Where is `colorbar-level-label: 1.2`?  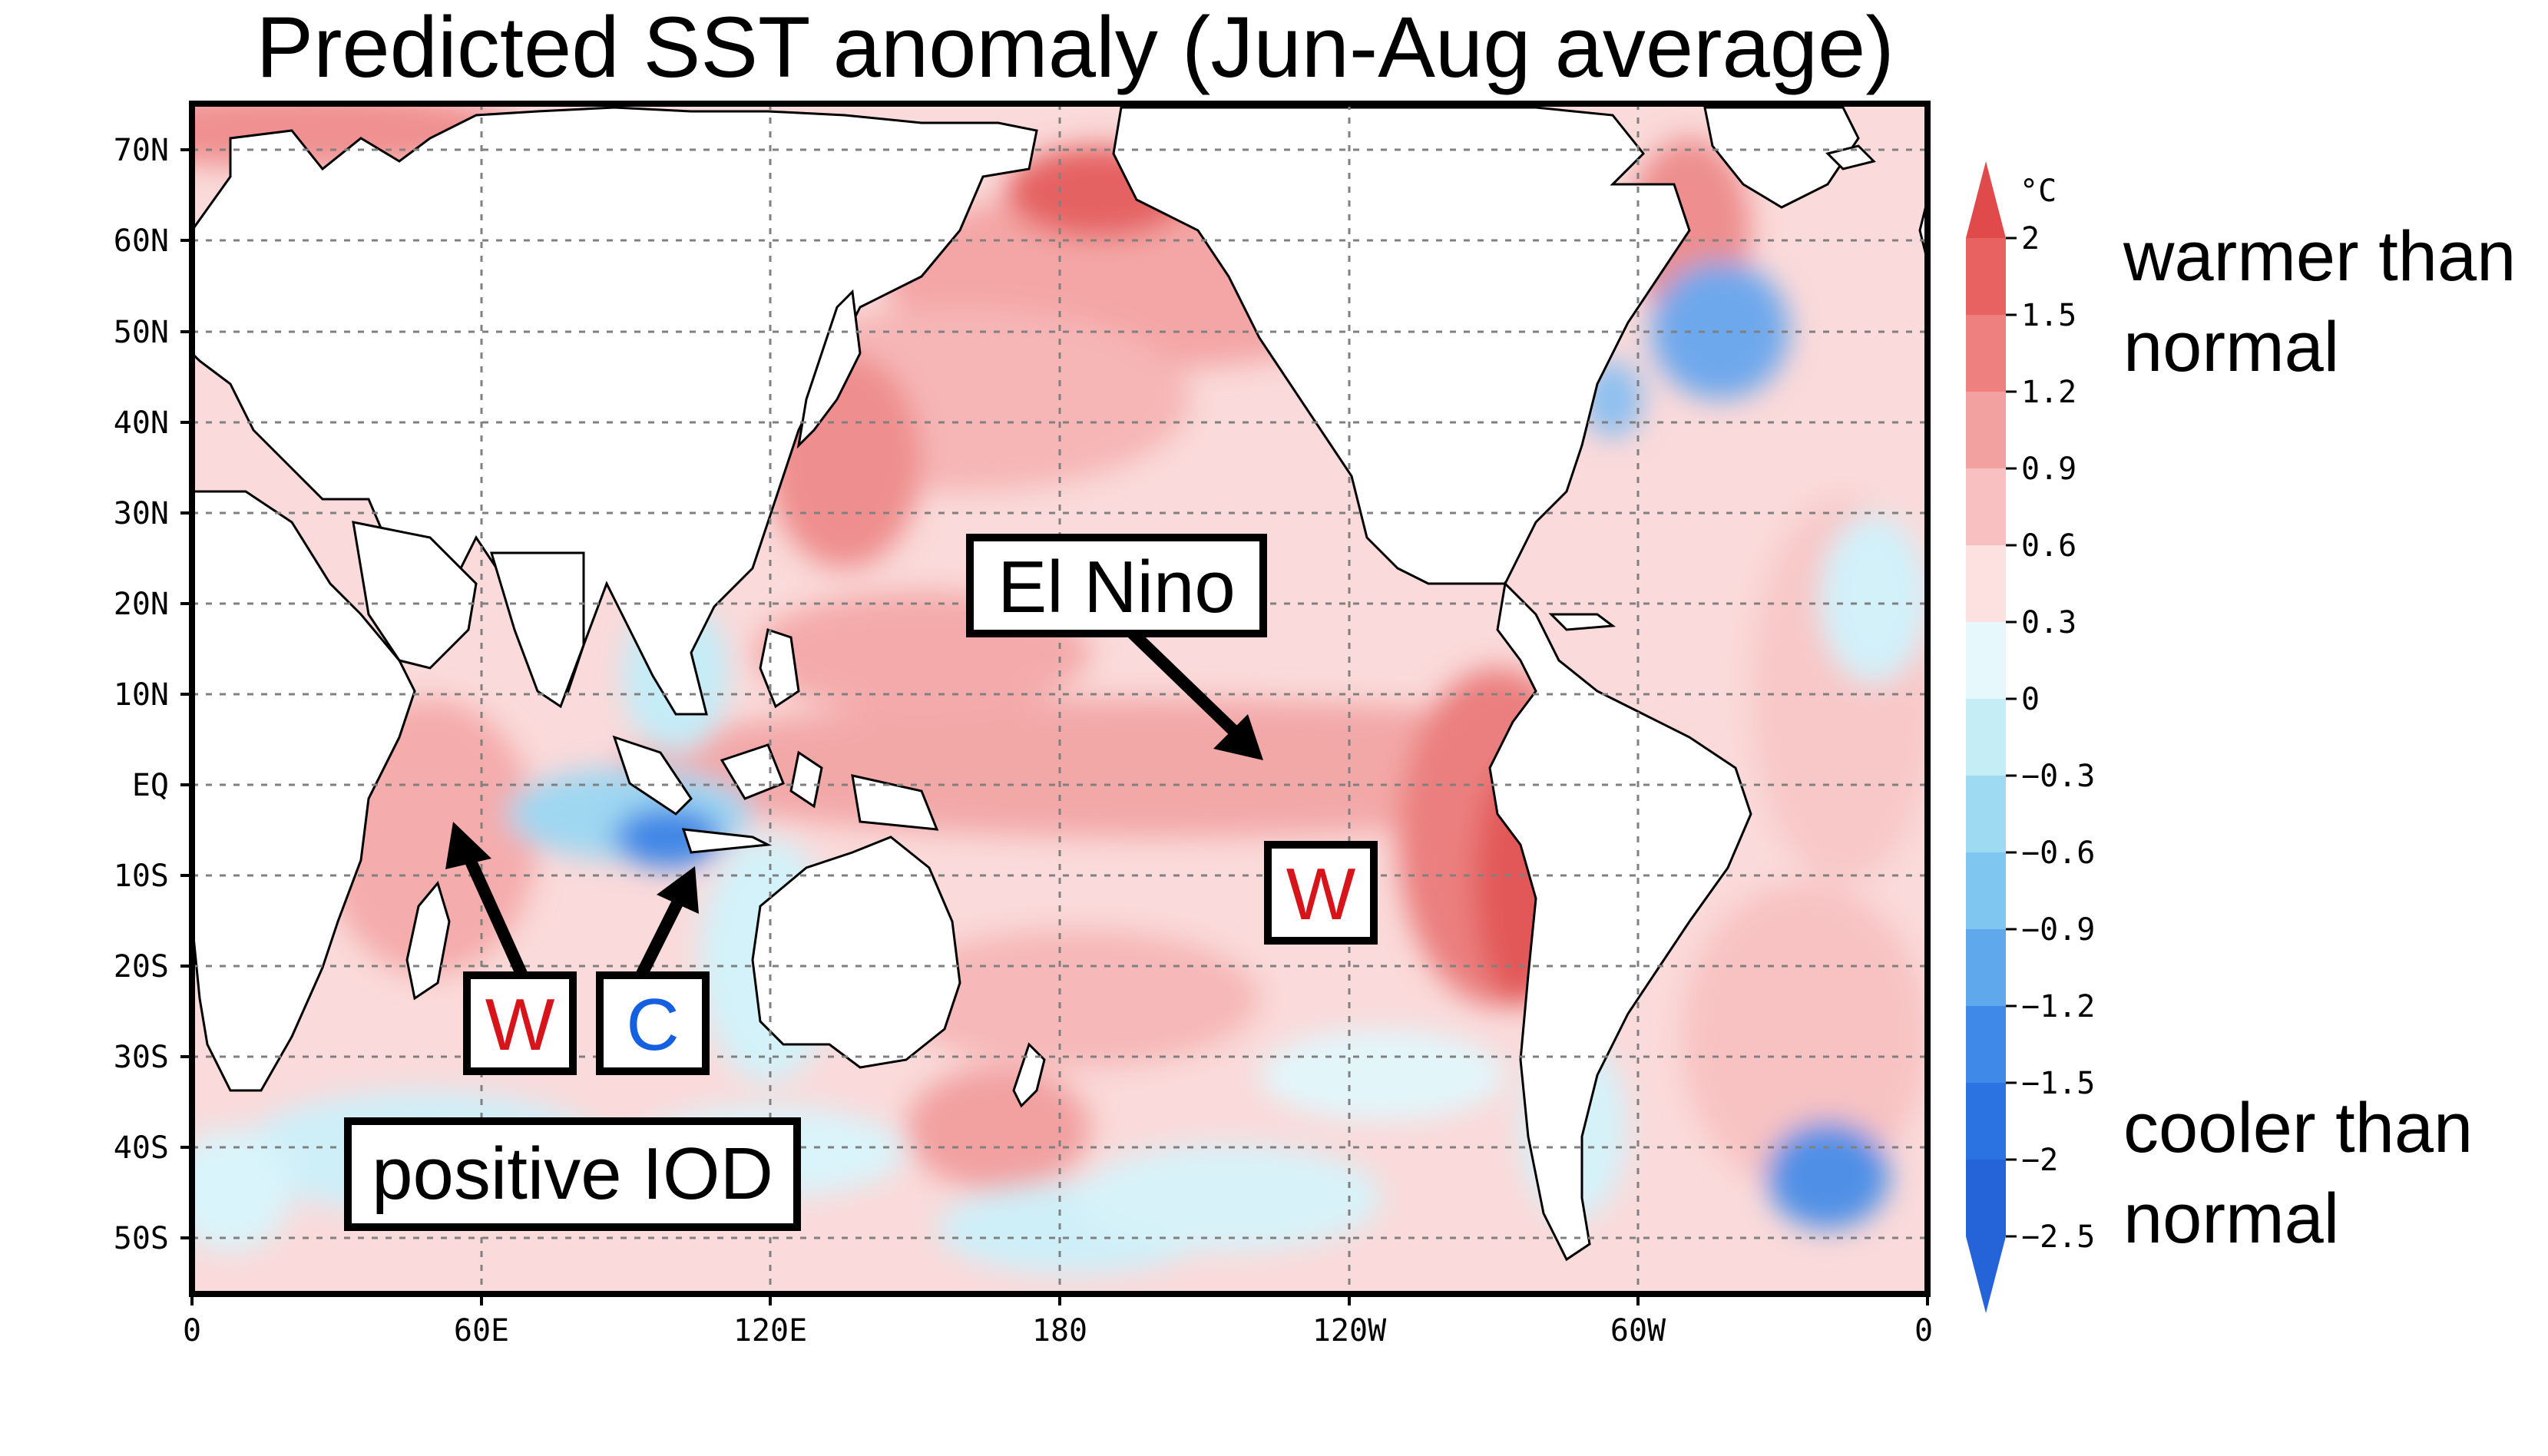
colorbar-level-label: 1.2 is located at coordinates (2048, 392).